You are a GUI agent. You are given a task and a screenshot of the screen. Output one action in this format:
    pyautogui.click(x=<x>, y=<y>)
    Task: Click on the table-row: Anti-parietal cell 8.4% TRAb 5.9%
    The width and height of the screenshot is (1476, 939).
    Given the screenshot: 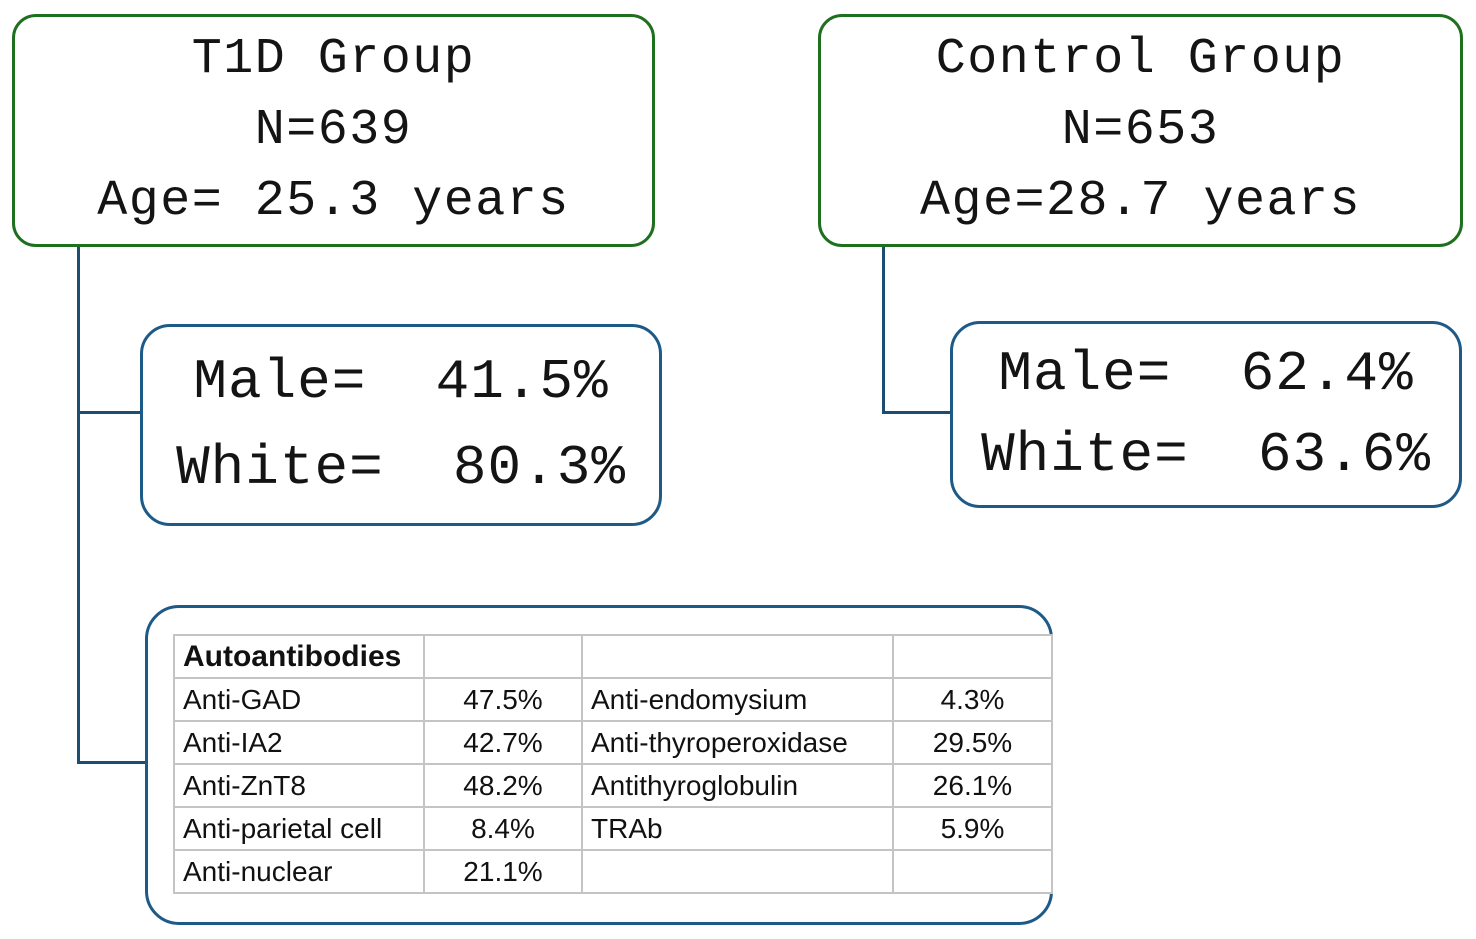 What is the action you would take?
    pyautogui.click(x=613, y=828)
    